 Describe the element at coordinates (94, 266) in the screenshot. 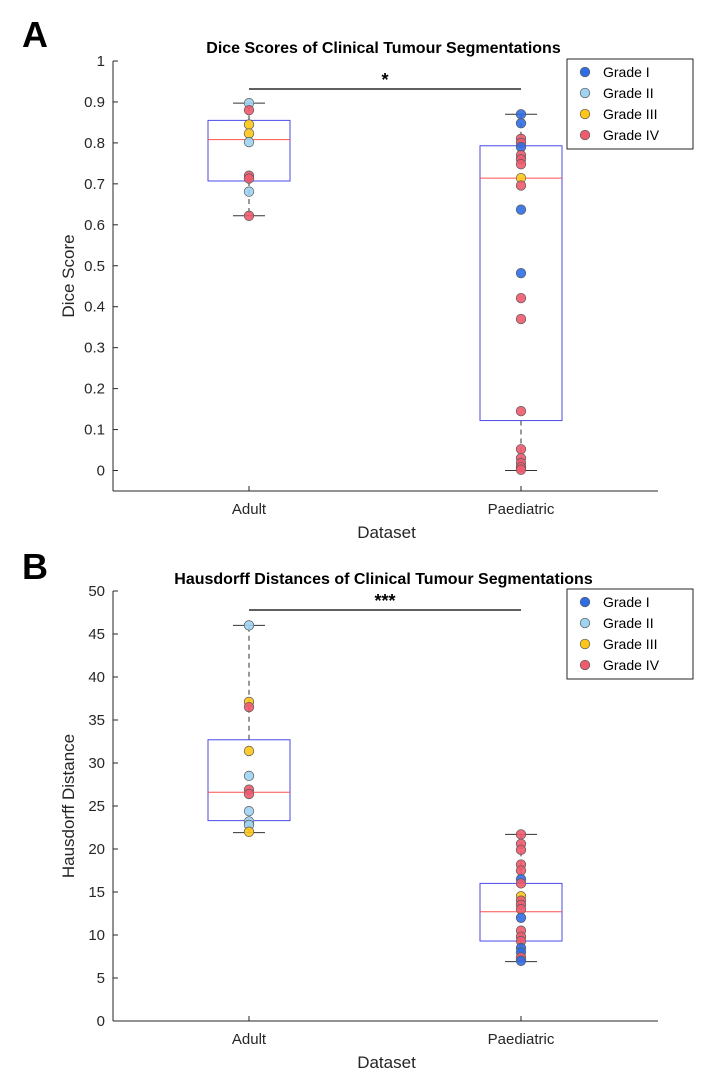

I see `y-tick-label: 0.5` at that location.